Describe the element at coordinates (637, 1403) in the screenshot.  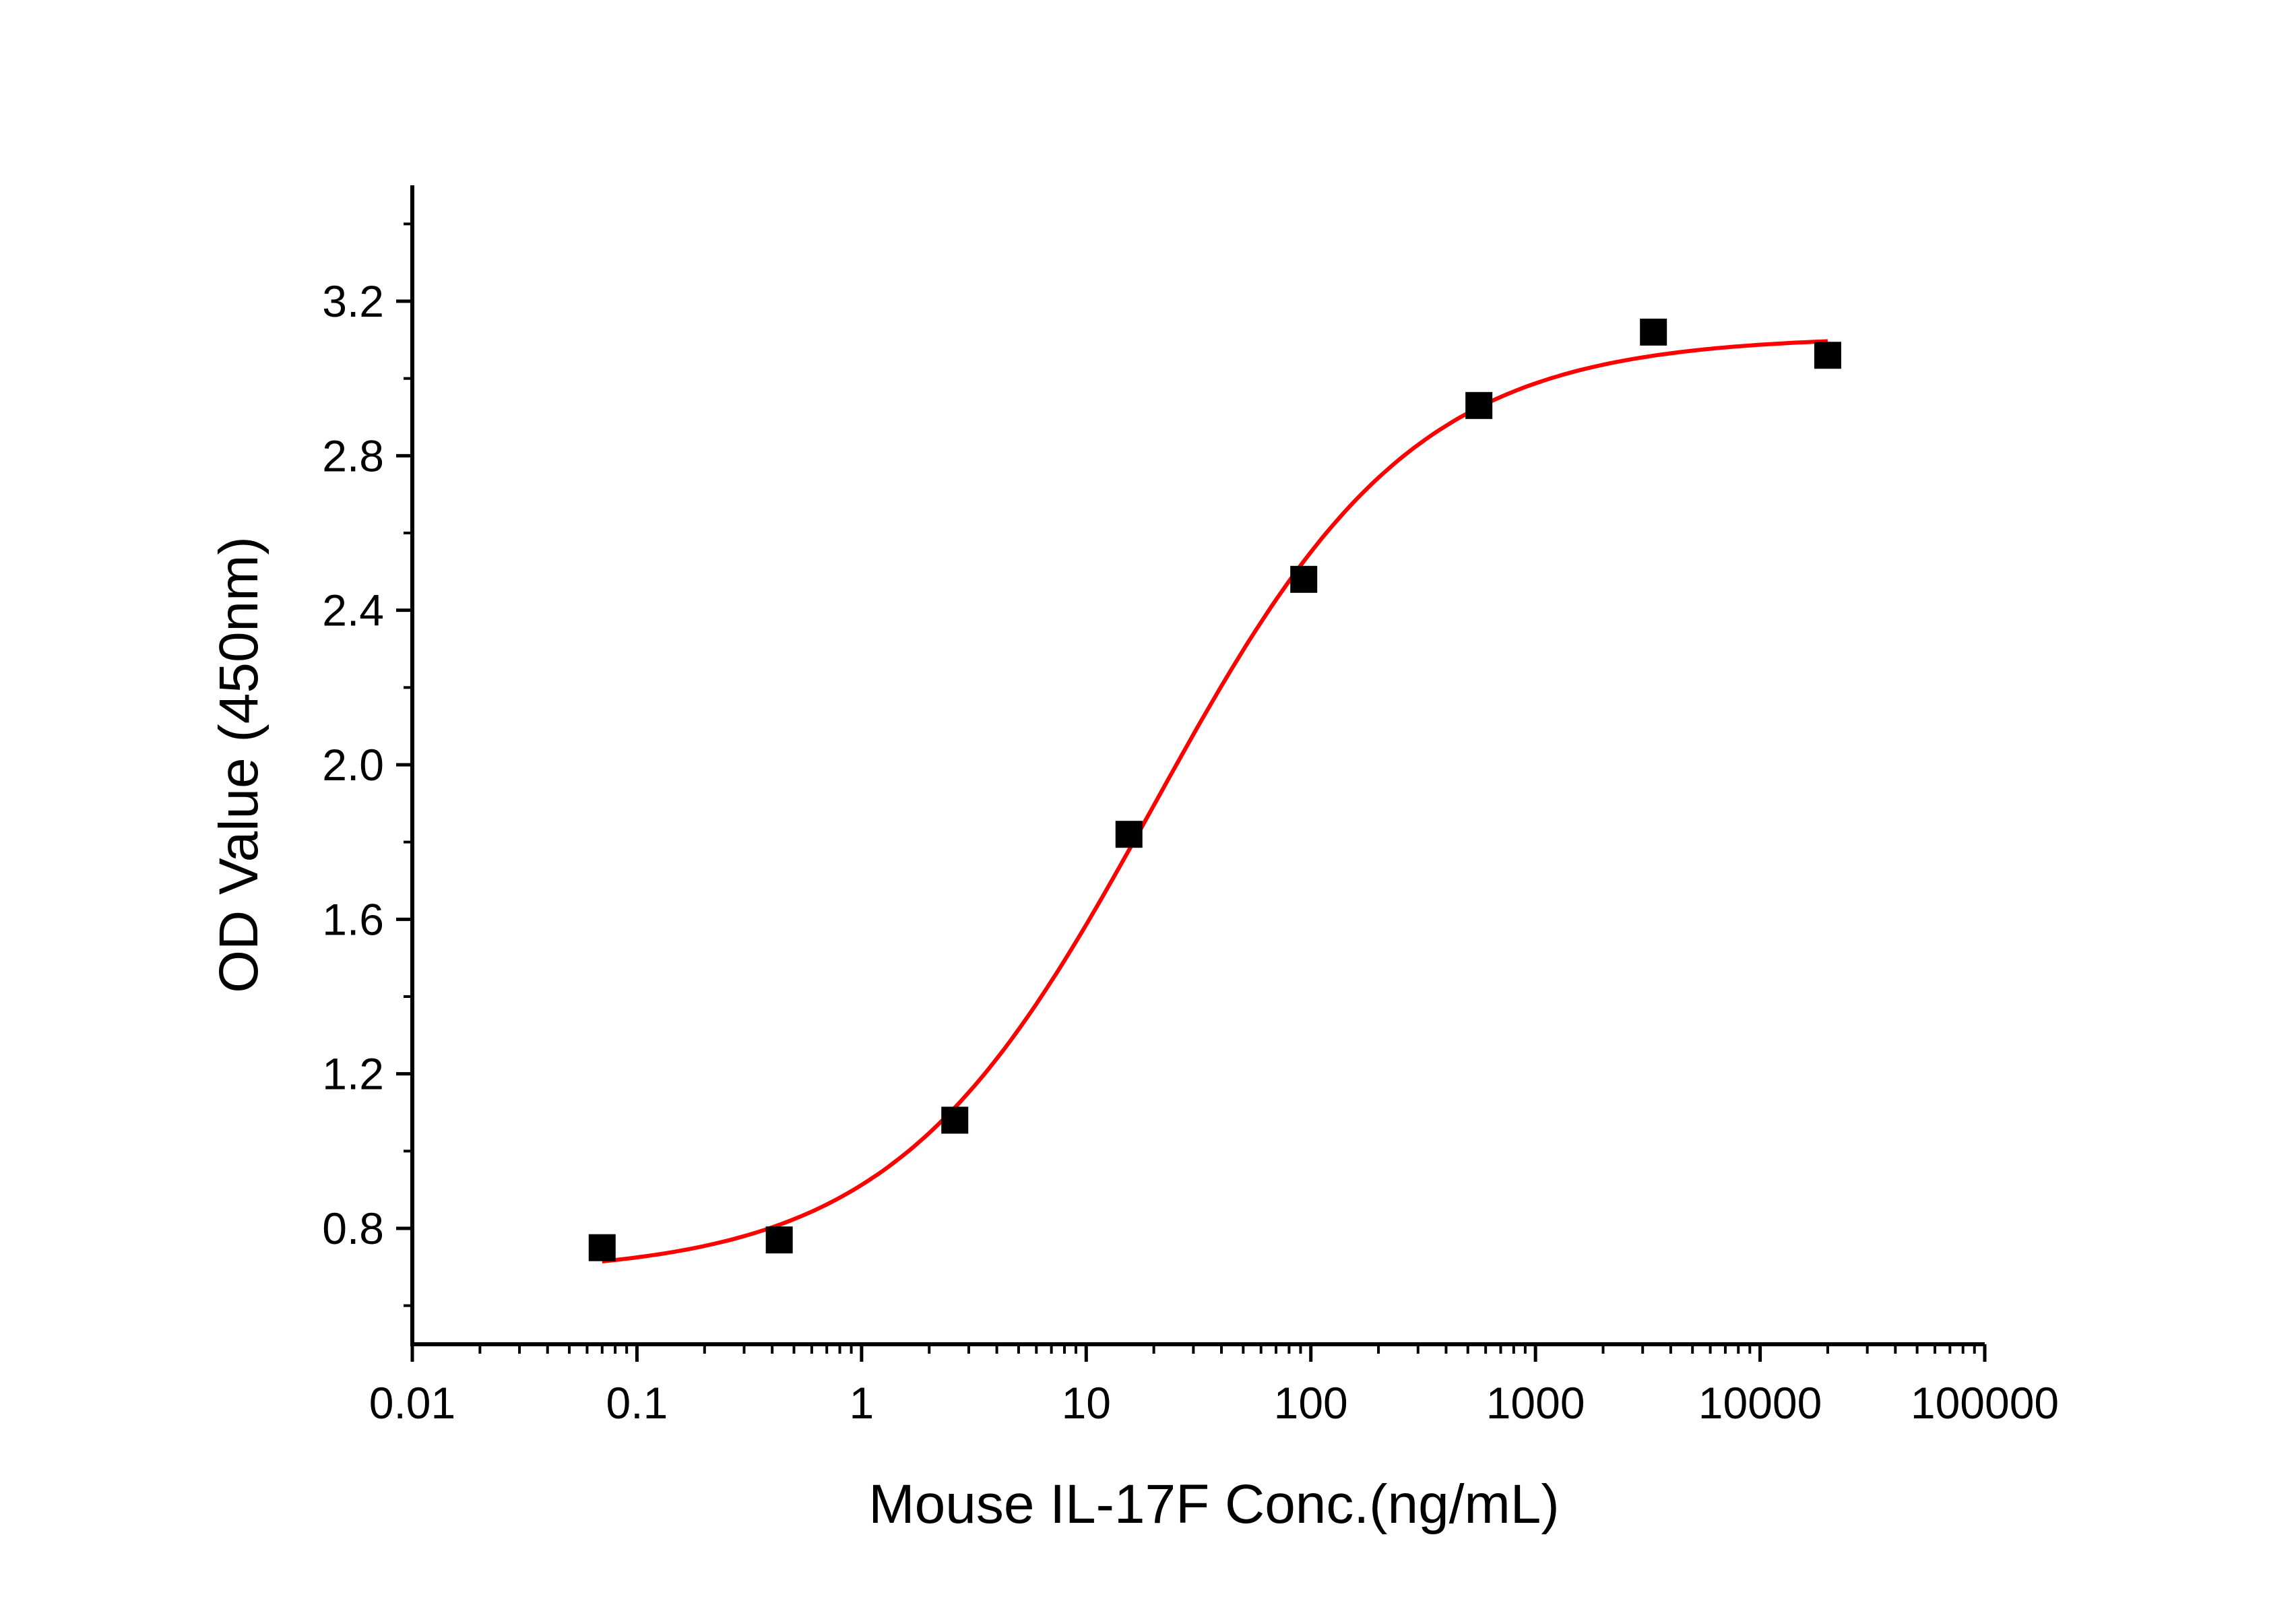
I see `x-tick-label: 0.1` at that location.